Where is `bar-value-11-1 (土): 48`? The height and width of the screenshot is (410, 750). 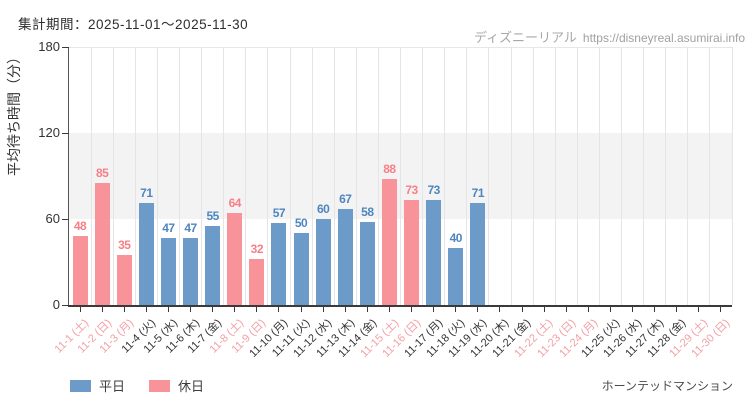
bar-value-11-1 (土): 48 is located at coordinates (80, 226).